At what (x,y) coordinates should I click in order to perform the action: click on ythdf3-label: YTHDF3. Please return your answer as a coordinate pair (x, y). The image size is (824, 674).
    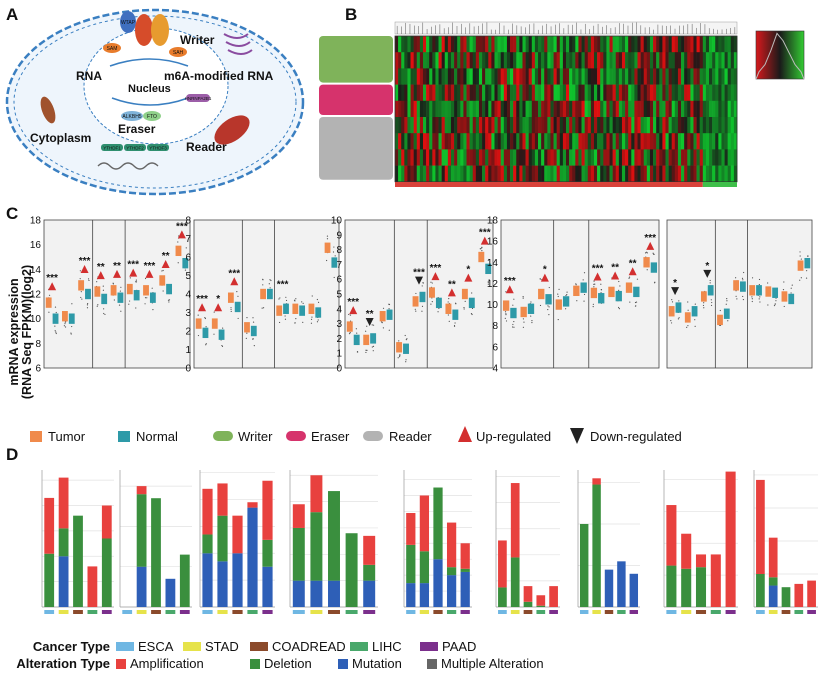
    Looking at the image, I should click on (158, 148).